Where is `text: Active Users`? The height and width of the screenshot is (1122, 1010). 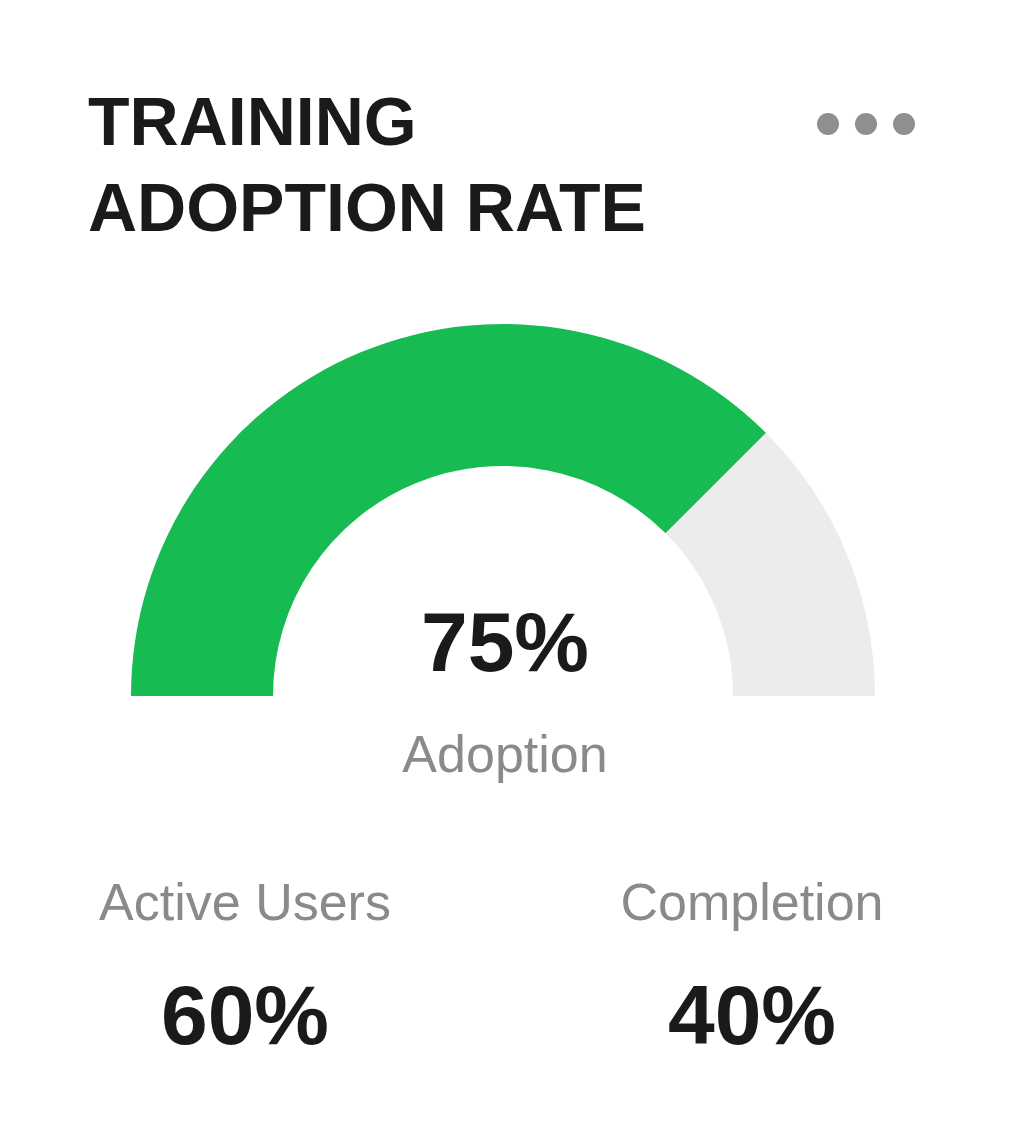
text: Active Users is located at coordinates (245, 902).